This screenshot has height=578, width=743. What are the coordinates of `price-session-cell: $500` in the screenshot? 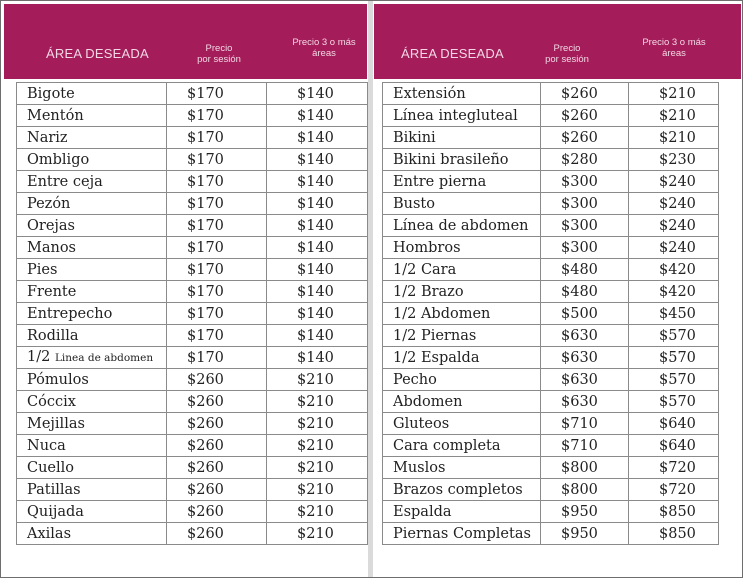 It's located at (584, 313).